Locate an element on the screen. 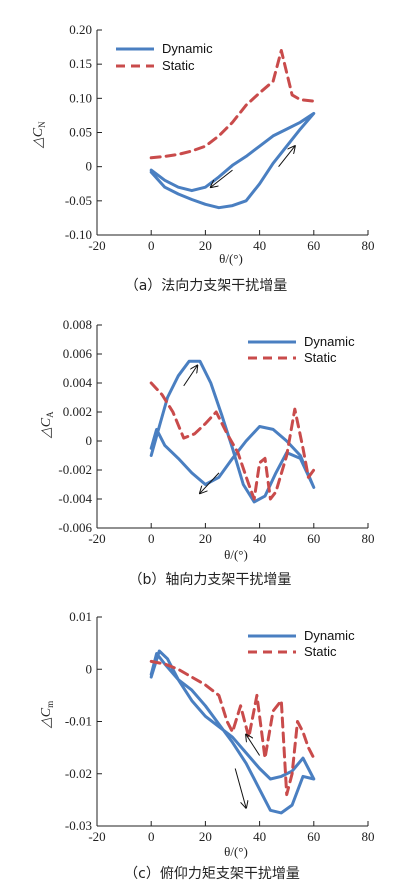 This screenshot has width=413, height=890. chart-c-ytick-label: 0 is located at coordinates (89, 668).